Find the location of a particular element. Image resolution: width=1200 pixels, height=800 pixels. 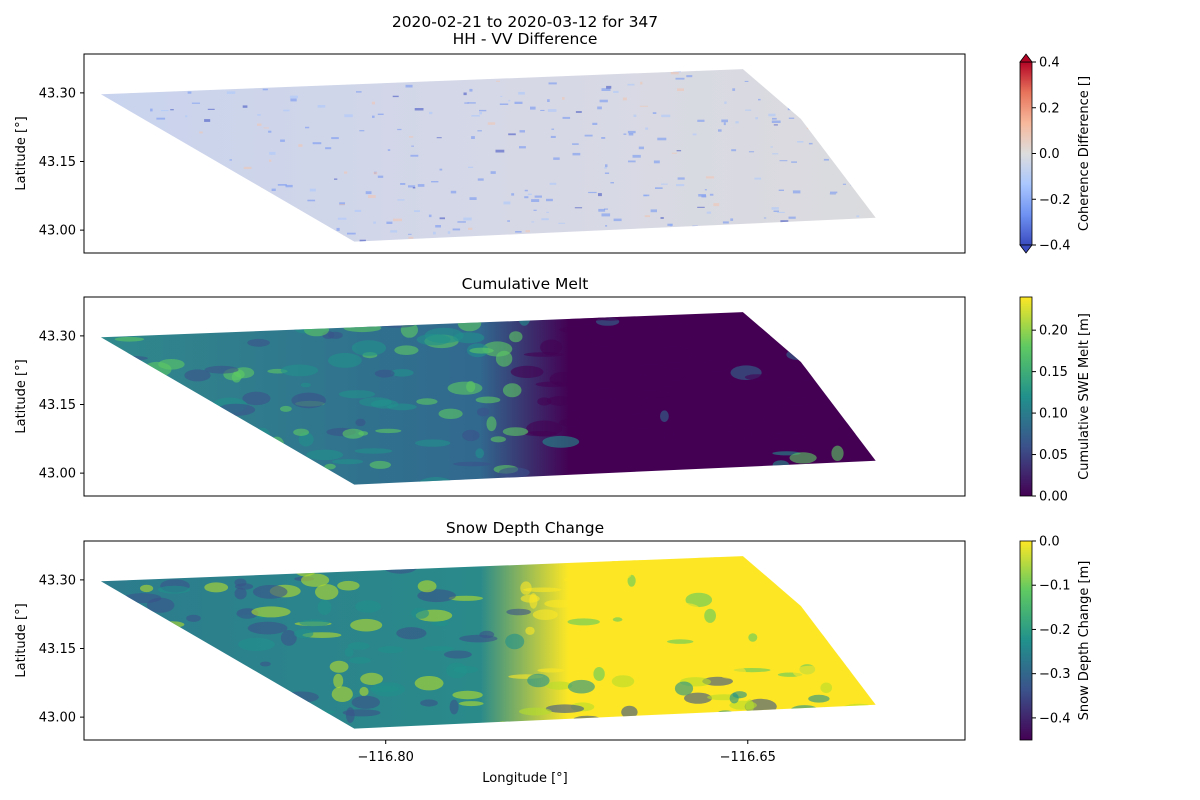

panel-2-heatmap is located at coordinates (488, 398).